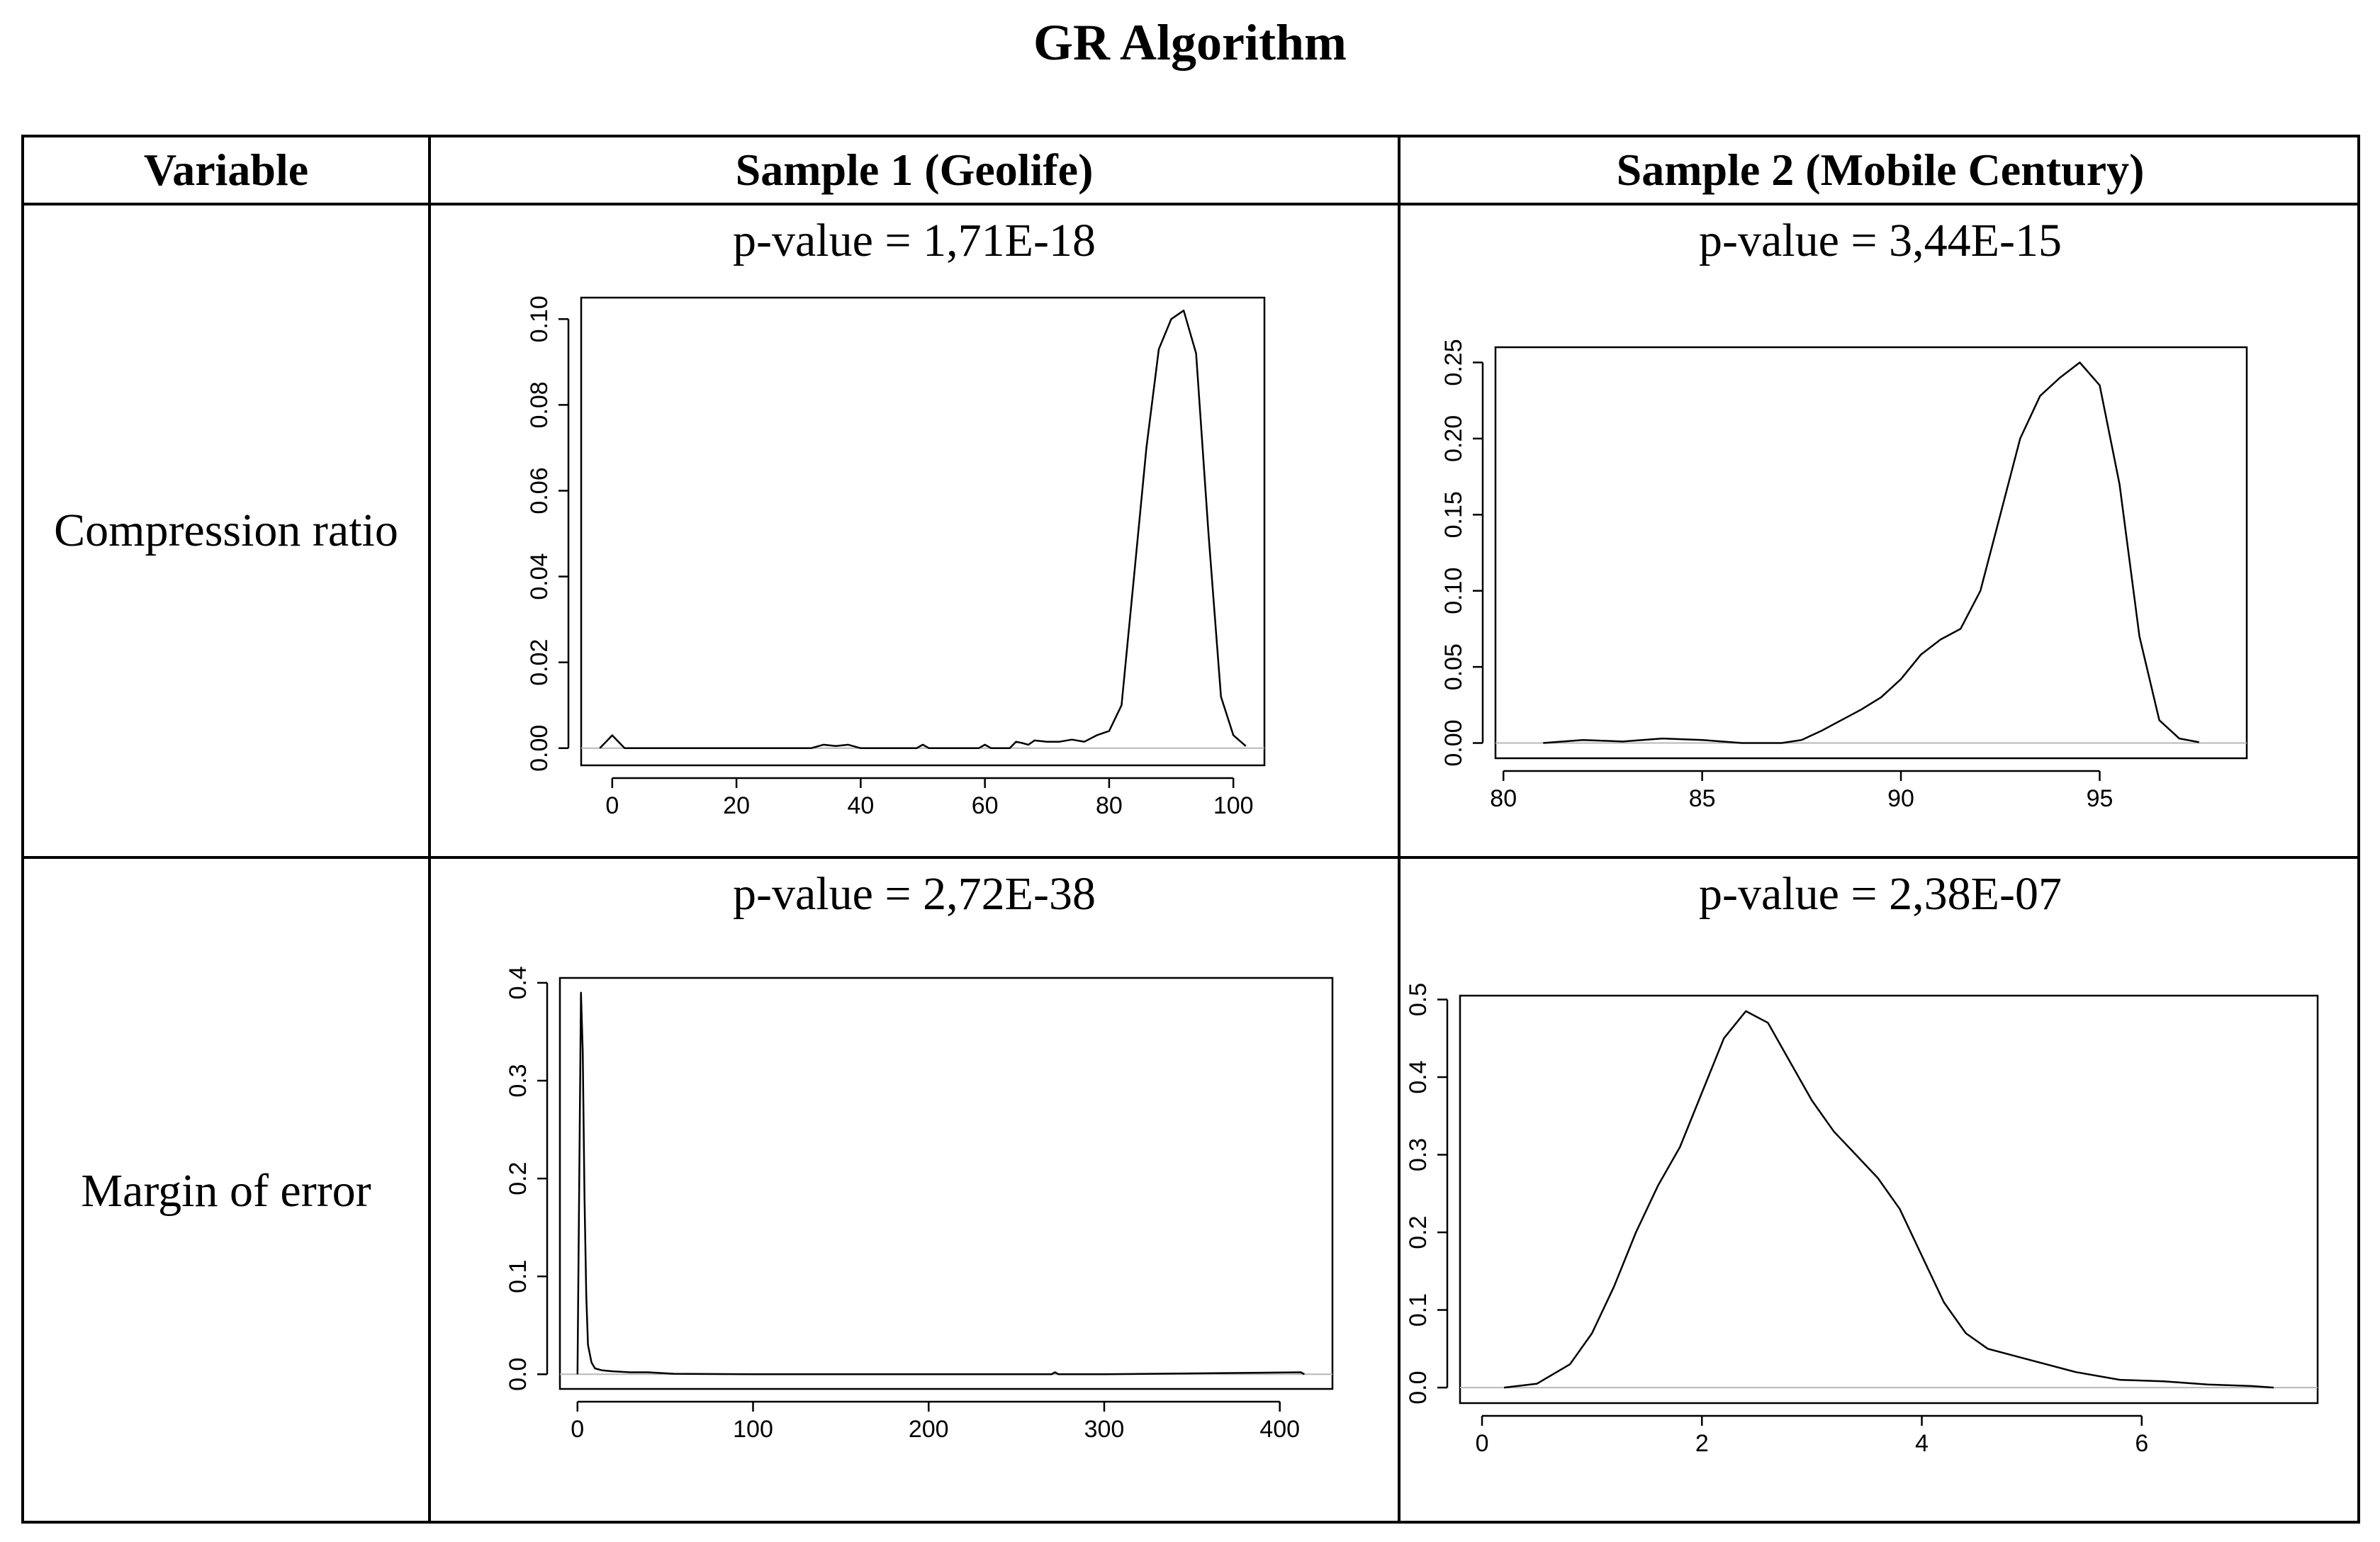 This screenshot has width=2380, height=1542. I want to click on y-tick-label: 0.05, so click(1453, 666).